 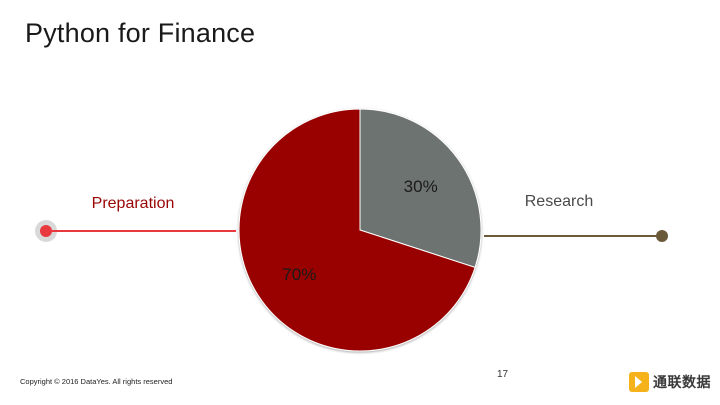 I want to click on preparation-callout: Preparation, so click(x=135, y=218).